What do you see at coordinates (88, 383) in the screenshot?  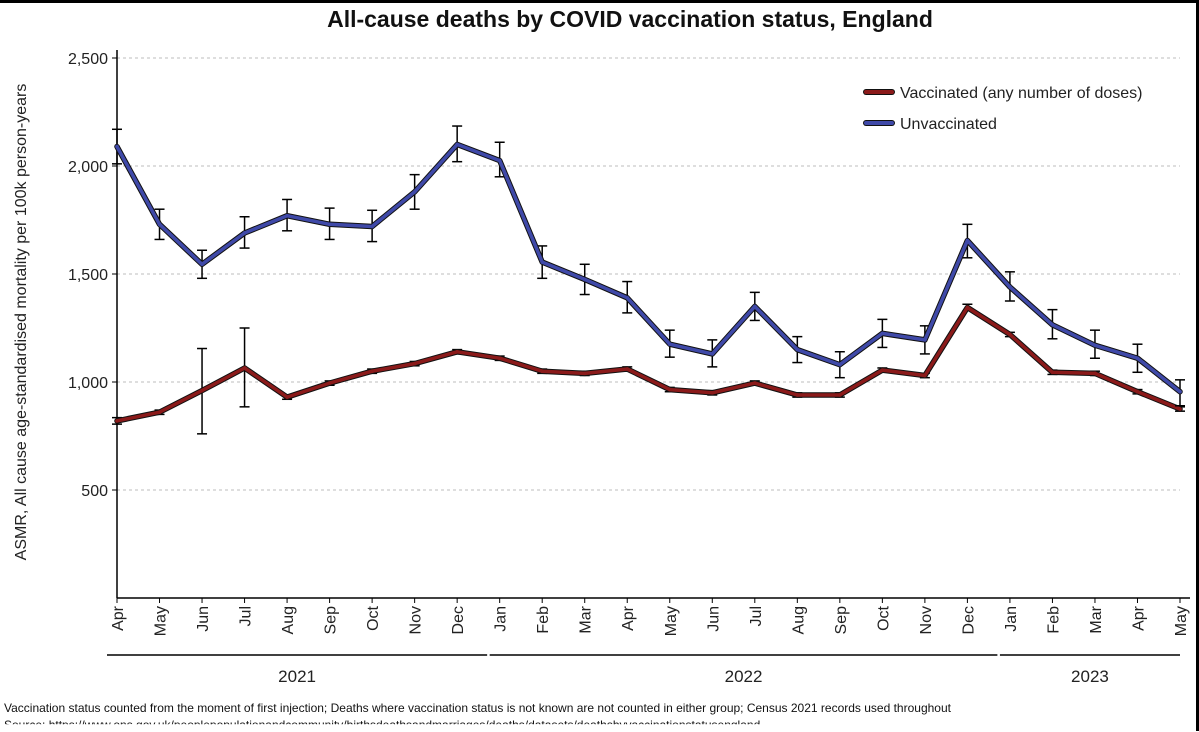 I see `y-tick-label: 1,000` at bounding box center [88, 383].